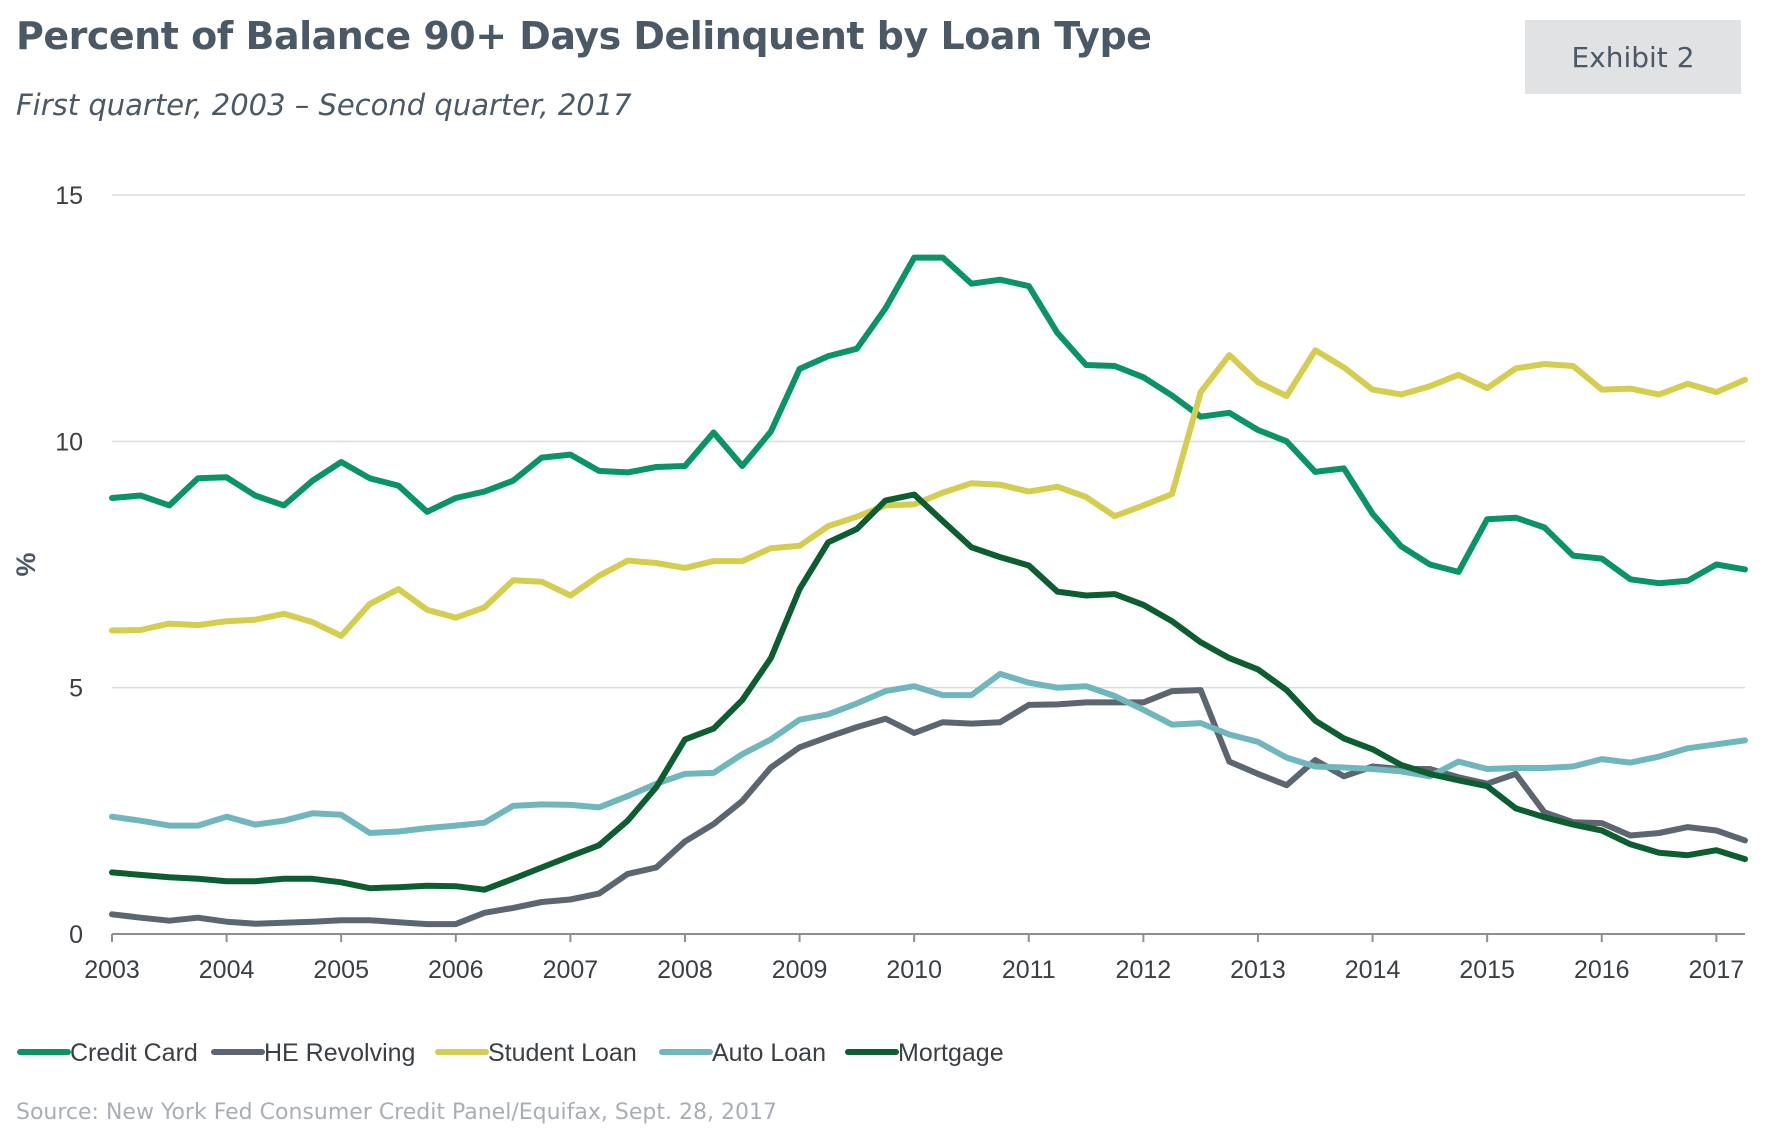  What do you see at coordinates (26, 564) in the screenshot?
I see `y-axis-label: %` at bounding box center [26, 564].